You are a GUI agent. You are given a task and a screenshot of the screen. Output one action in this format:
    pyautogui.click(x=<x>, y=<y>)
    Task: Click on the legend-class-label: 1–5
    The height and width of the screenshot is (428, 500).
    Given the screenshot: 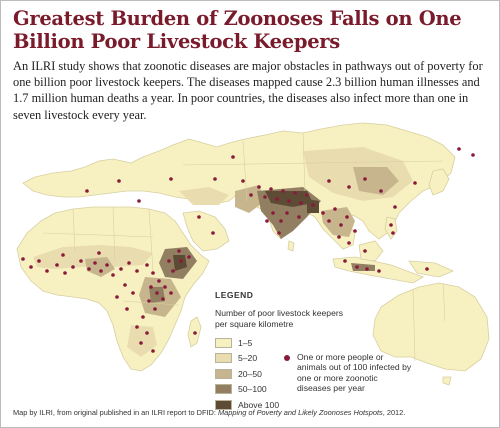 What is the action you would take?
    pyautogui.click(x=245, y=342)
    